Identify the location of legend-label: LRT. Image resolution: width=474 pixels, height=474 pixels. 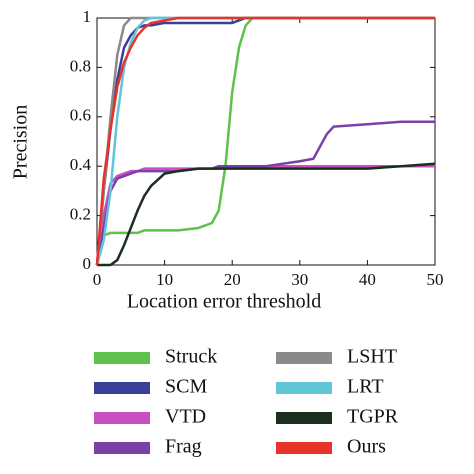
(365, 387).